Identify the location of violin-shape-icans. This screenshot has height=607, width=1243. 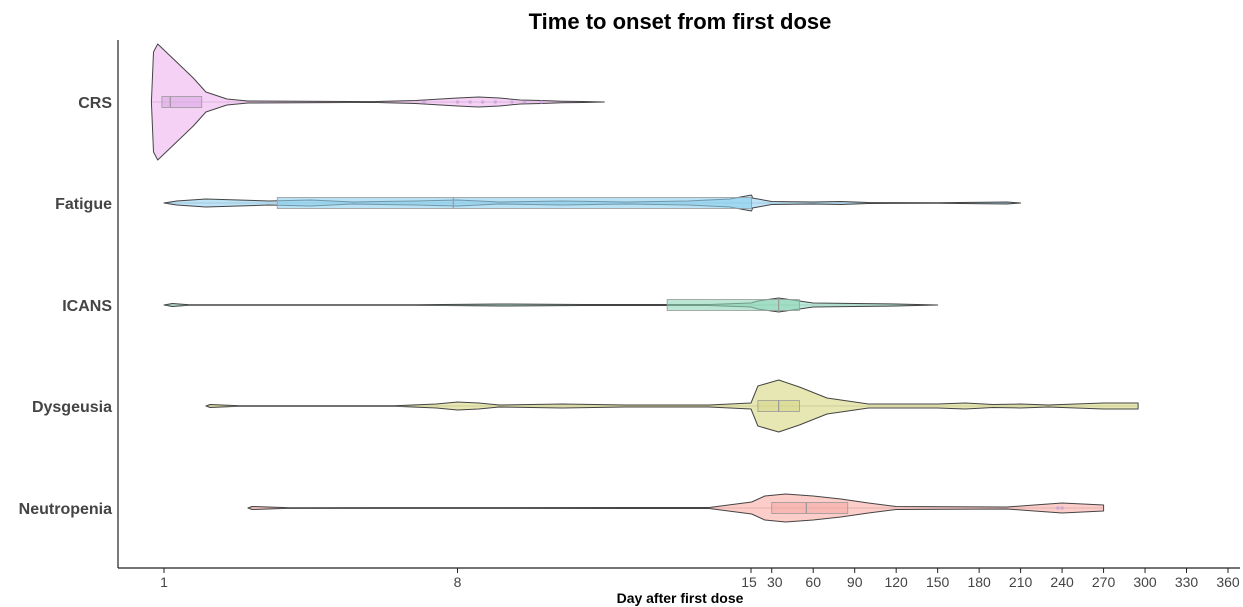
(551, 305).